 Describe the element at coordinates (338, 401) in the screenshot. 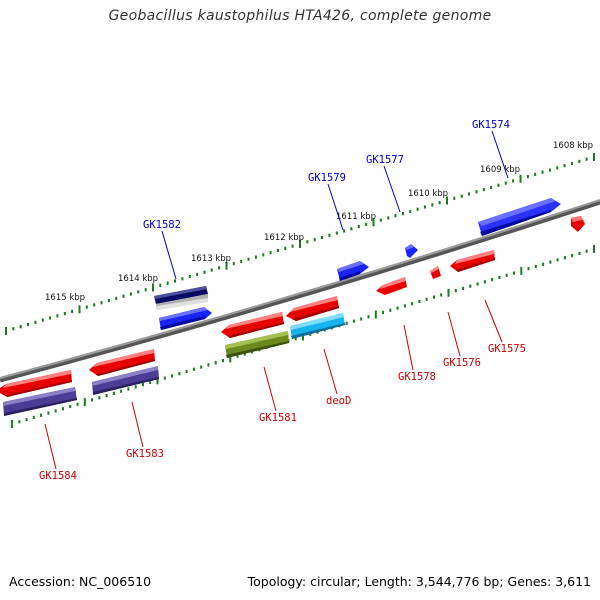

I see `label-deoD: deoD` at that location.